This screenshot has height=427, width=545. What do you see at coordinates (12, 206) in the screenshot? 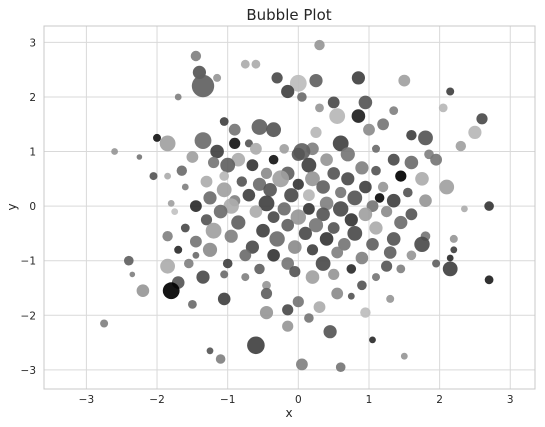
I see `y-axis-label: y` at bounding box center [12, 206].